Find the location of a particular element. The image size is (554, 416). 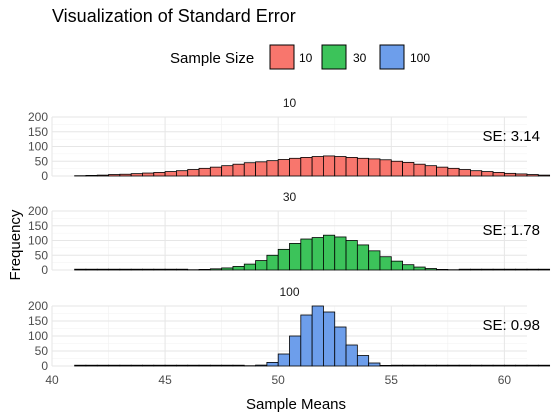

facet-strip-label: 30 is located at coordinates (290, 197).